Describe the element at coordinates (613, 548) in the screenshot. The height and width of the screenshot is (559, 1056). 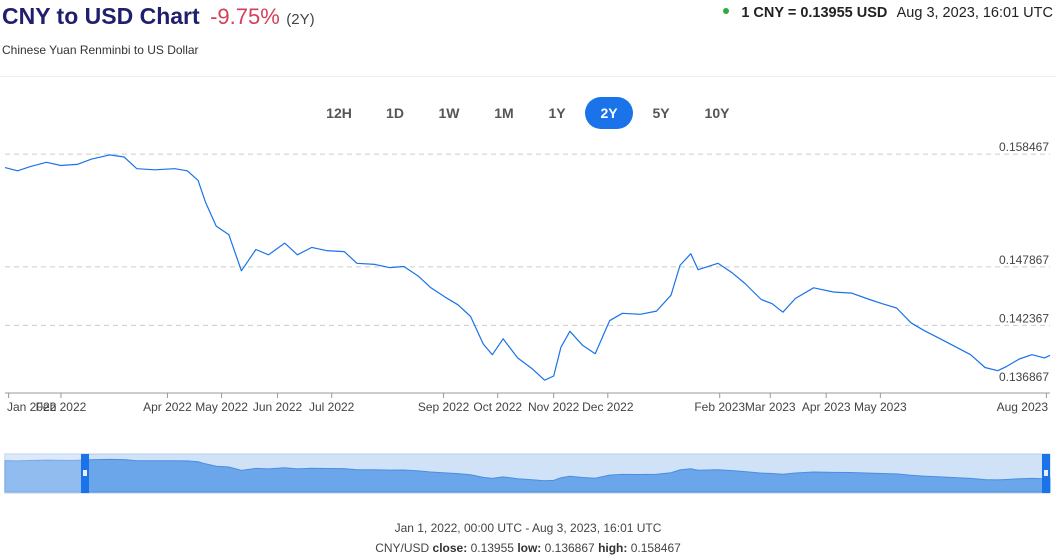
I see `high-label: high:` at that location.